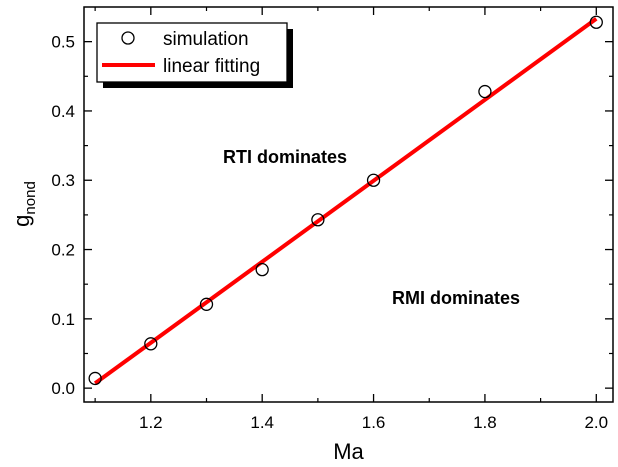 This screenshot has height=467, width=618. I want to click on x-axis-title: Ma, so click(348, 451).